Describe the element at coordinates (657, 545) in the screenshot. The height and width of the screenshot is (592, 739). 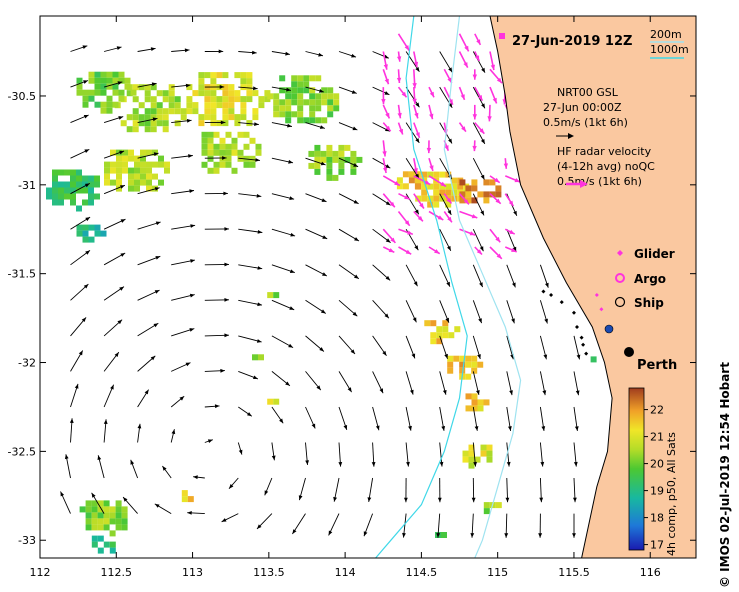
I see `colorbar-tick-label: 17` at that location.